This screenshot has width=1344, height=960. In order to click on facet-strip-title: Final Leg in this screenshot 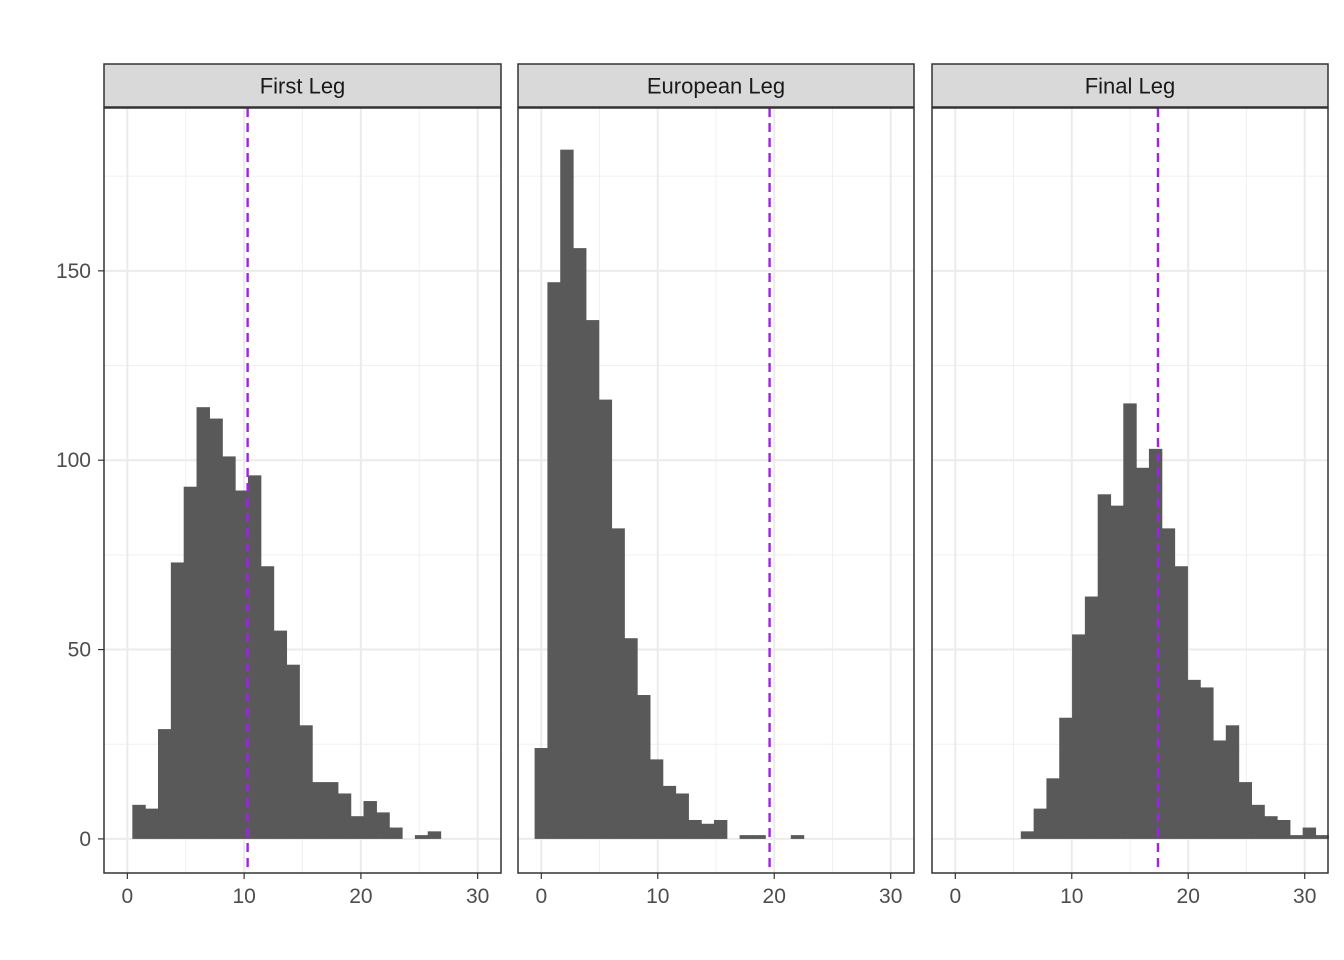, I will do `click(1130, 86)`.